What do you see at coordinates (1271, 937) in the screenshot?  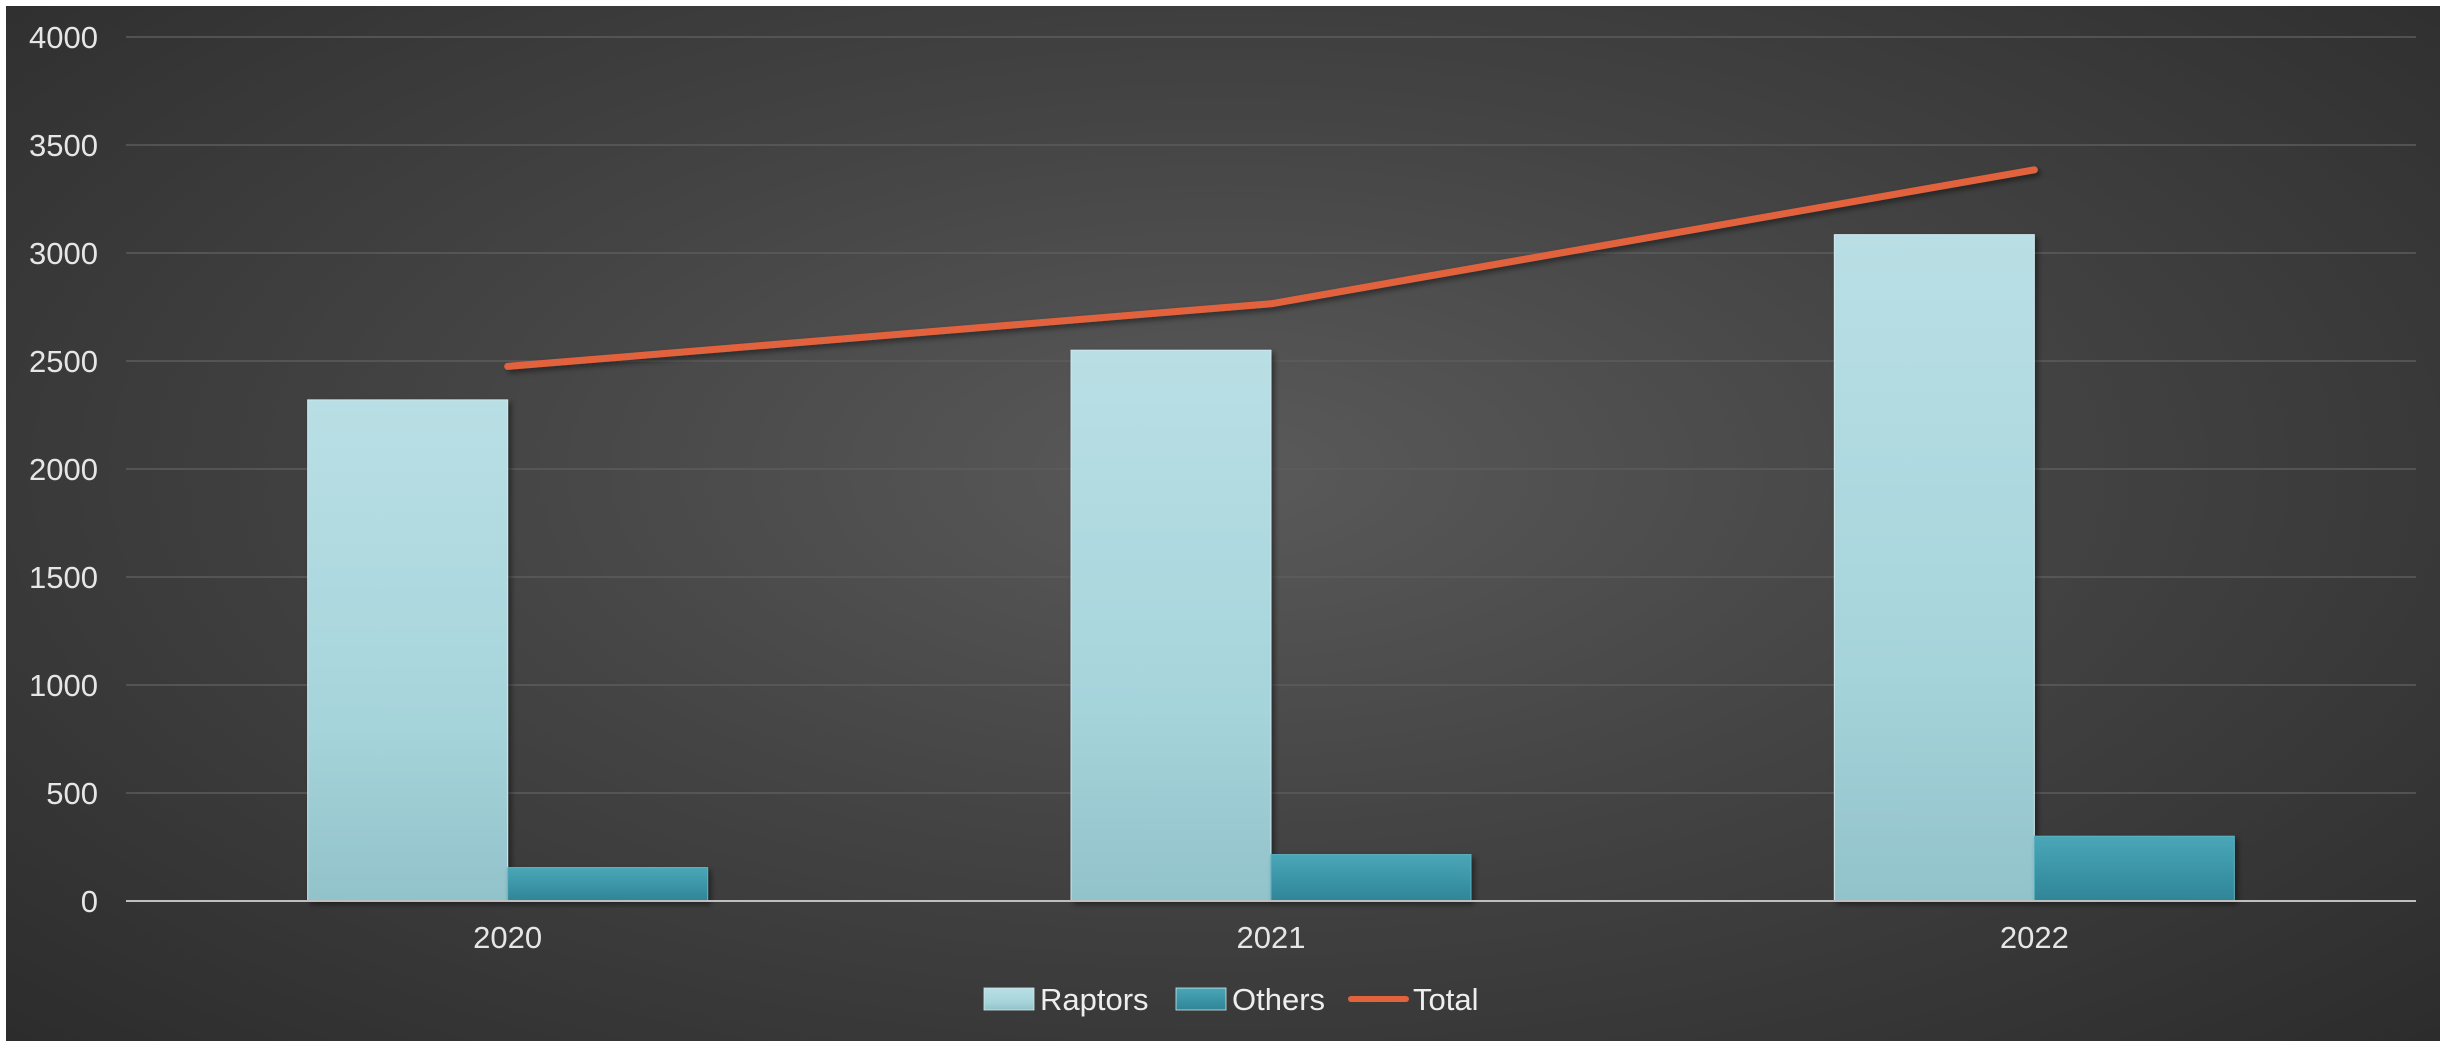 I see `x-tick-label: 2021` at bounding box center [1271, 937].